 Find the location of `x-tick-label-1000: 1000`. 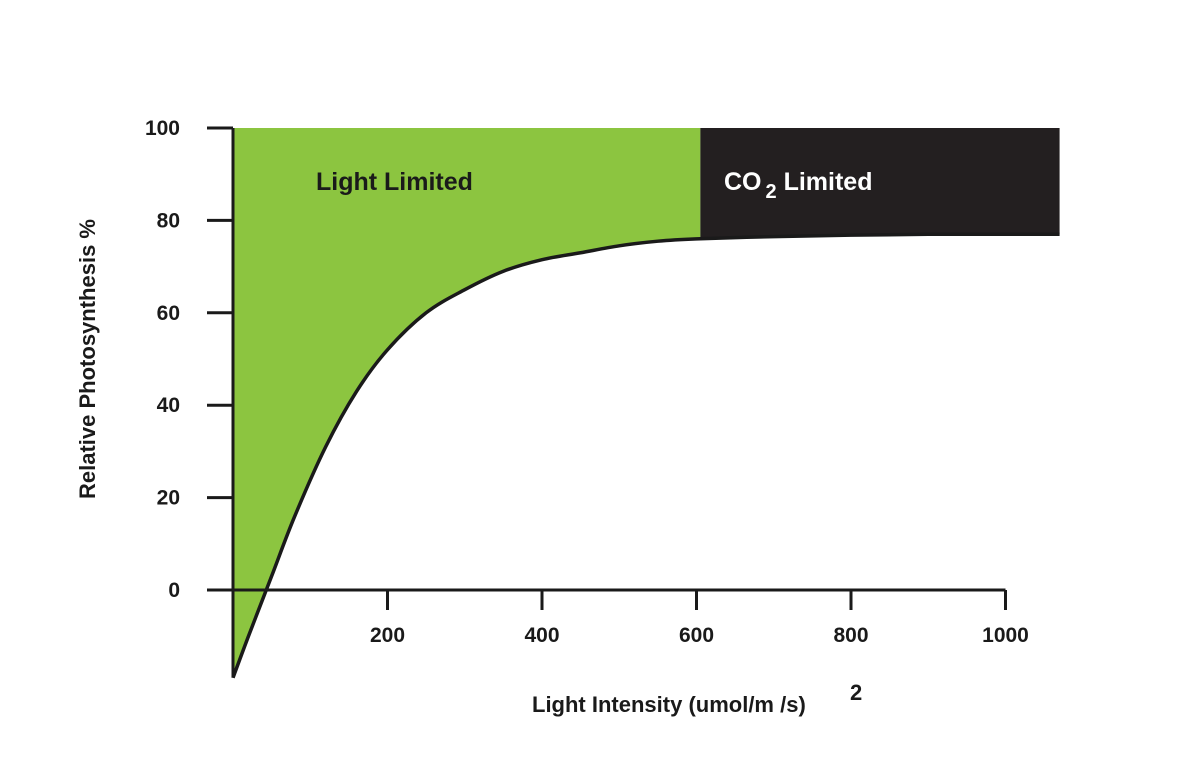

x-tick-label-1000: 1000 is located at coordinates (1005, 635).